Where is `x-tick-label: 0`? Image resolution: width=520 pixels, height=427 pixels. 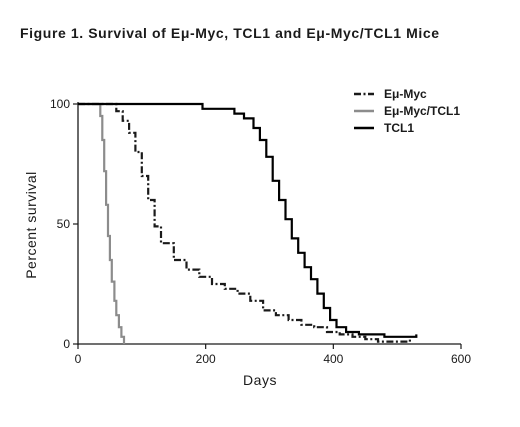
x-tick-label: 0 is located at coordinates (78, 359).